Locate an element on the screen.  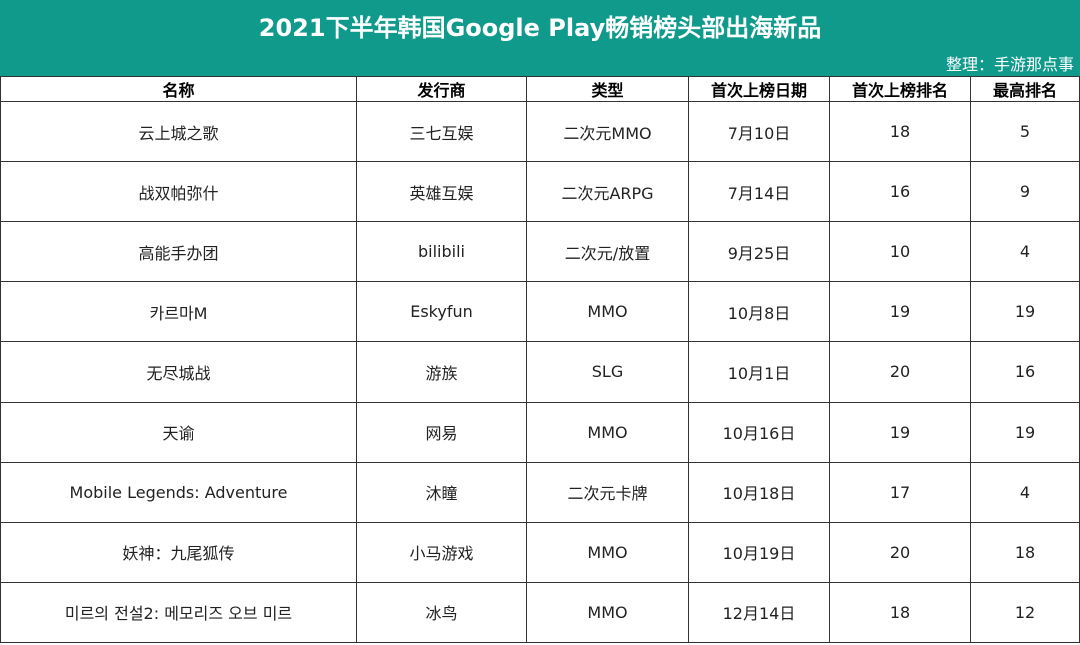
table-cell: 10月18日 is located at coordinates (759, 492).